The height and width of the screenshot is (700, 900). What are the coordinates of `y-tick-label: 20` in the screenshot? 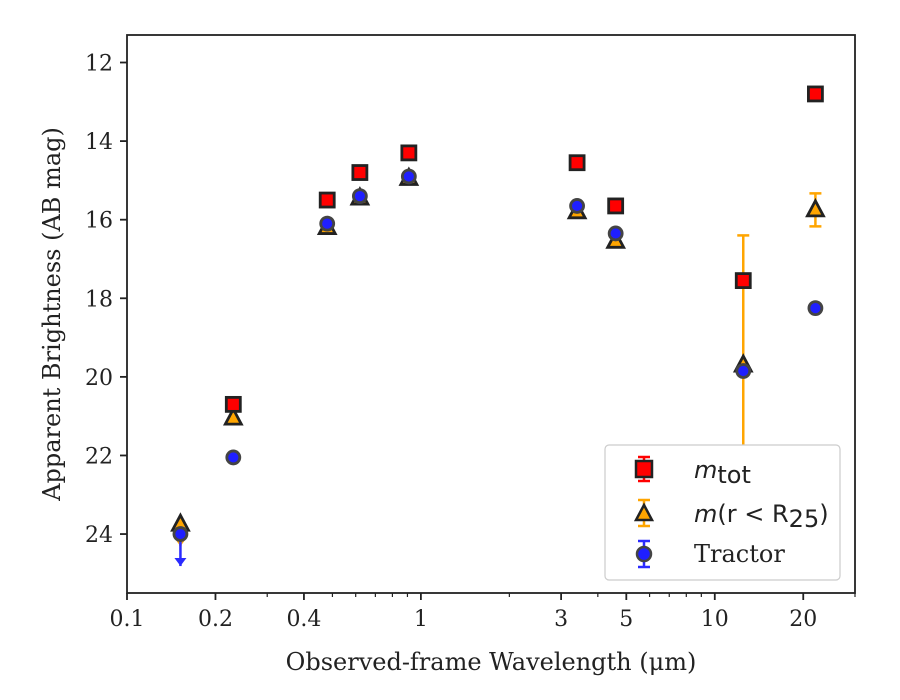 It's located at (99, 378).